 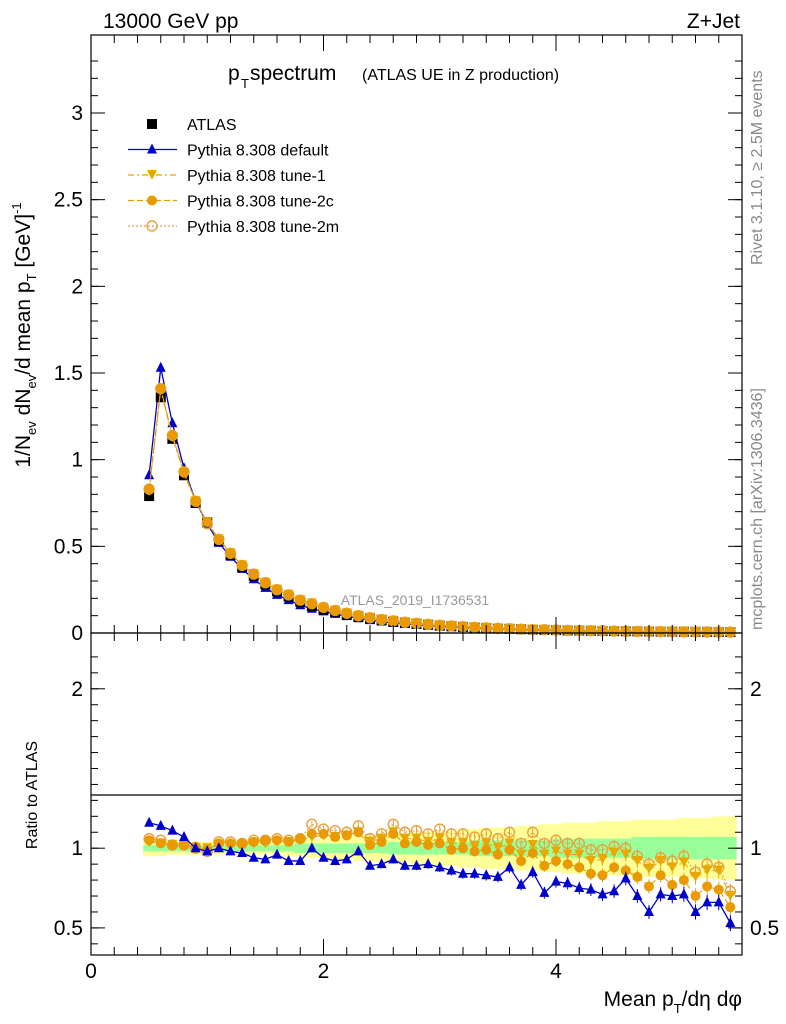 What do you see at coordinates (68, 200) in the screenshot?
I see `ytick-label: 2.5` at bounding box center [68, 200].